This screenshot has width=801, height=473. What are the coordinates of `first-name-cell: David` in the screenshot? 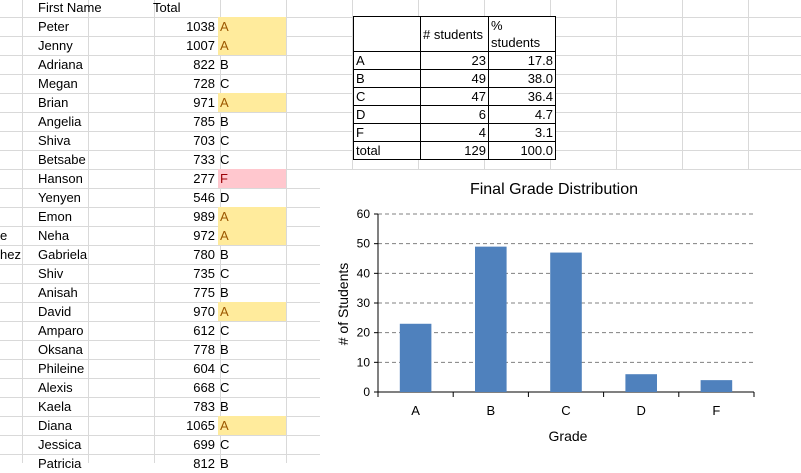 It's located at (55, 311).